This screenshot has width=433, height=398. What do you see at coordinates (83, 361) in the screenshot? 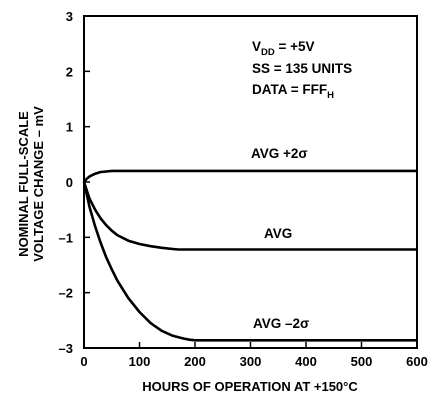
I see `x-tick-label: 0` at bounding box center [83, 361].